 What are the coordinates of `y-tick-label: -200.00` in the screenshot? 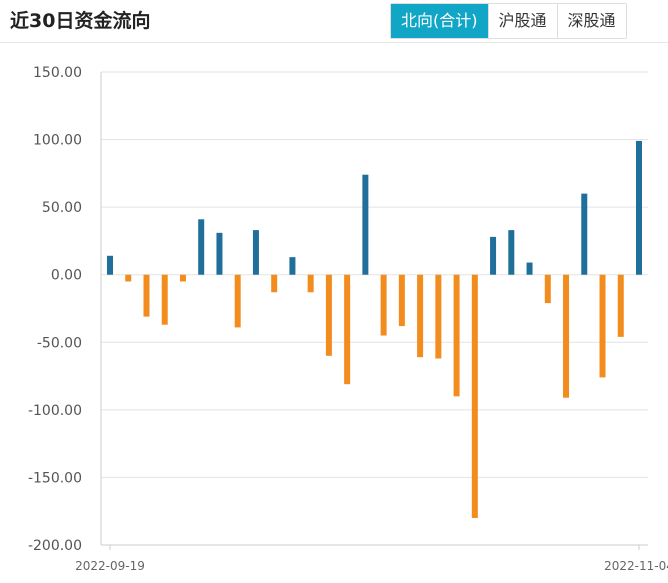 It's located at (55, 546).